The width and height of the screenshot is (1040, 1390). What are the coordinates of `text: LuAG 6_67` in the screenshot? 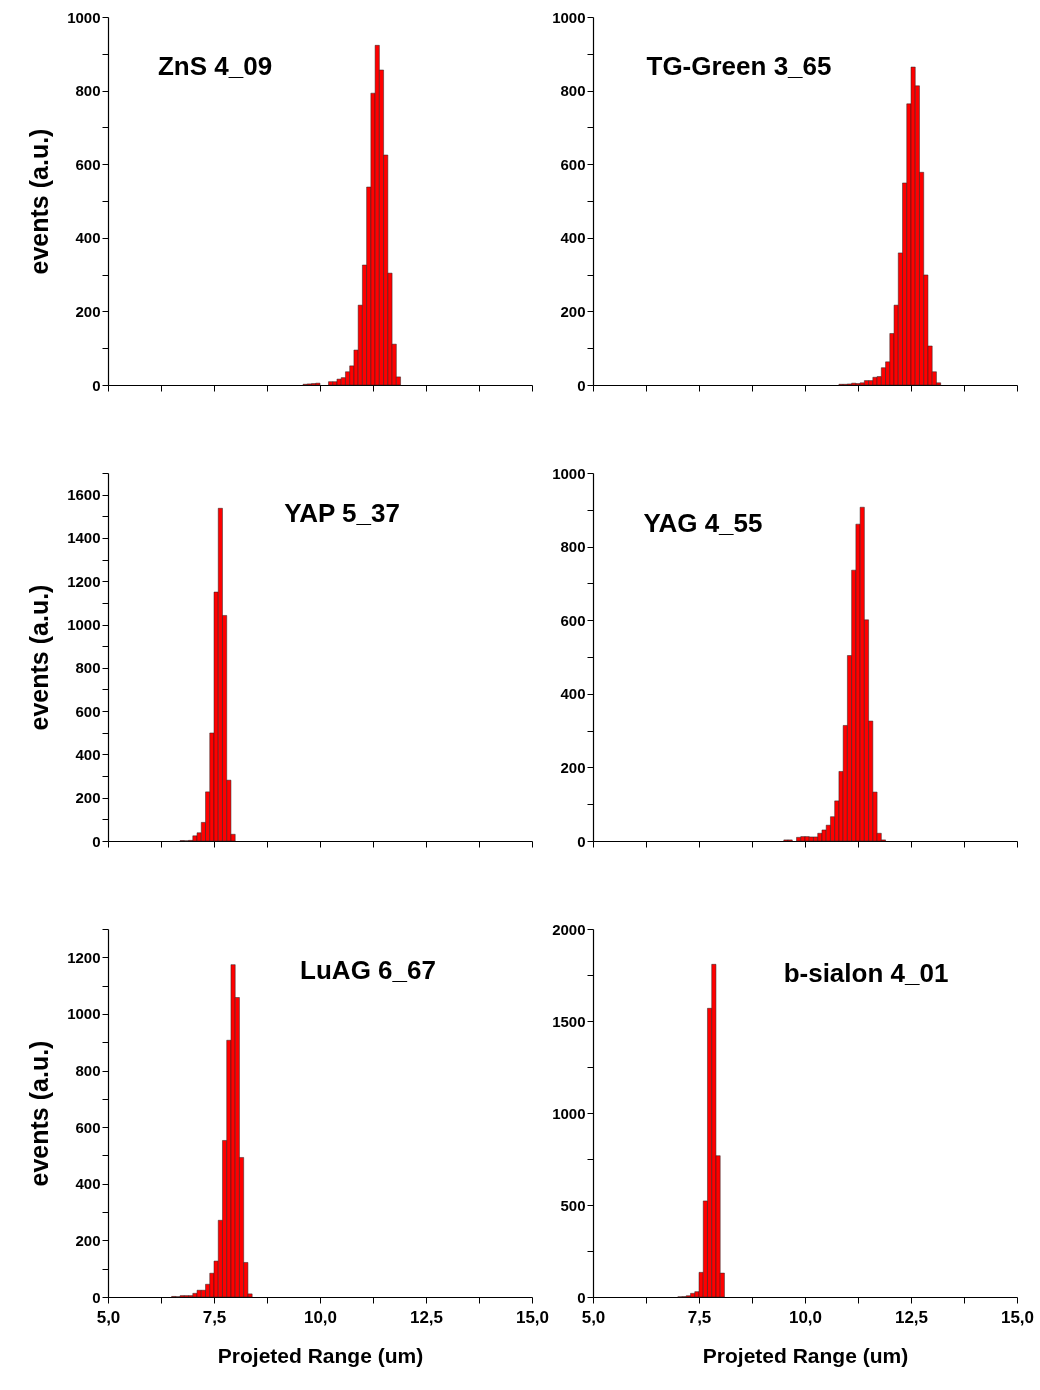 It's located at (368, 970).